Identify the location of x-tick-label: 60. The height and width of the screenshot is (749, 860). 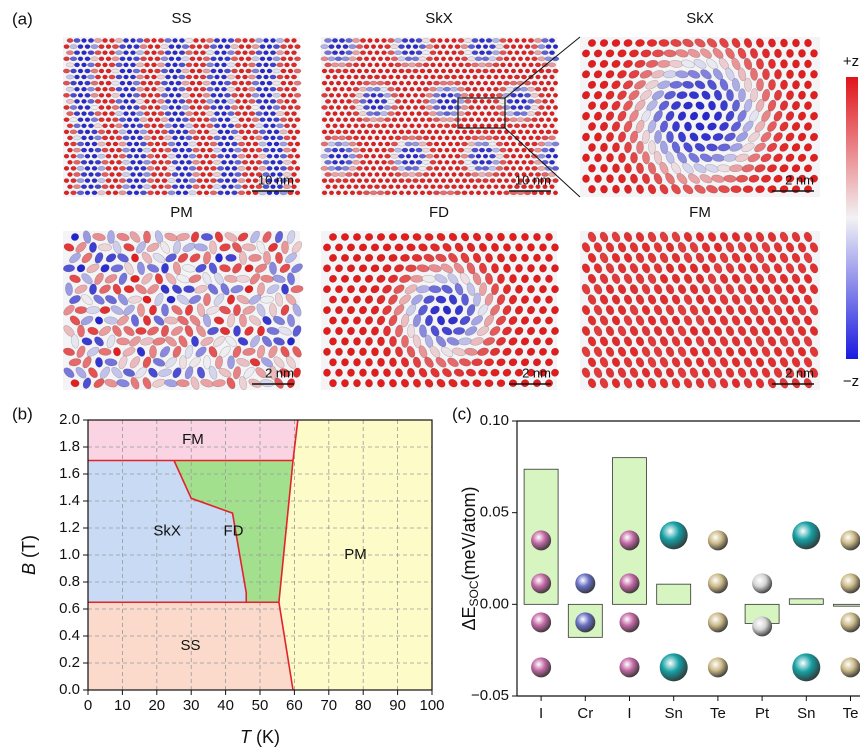
(294, 705).